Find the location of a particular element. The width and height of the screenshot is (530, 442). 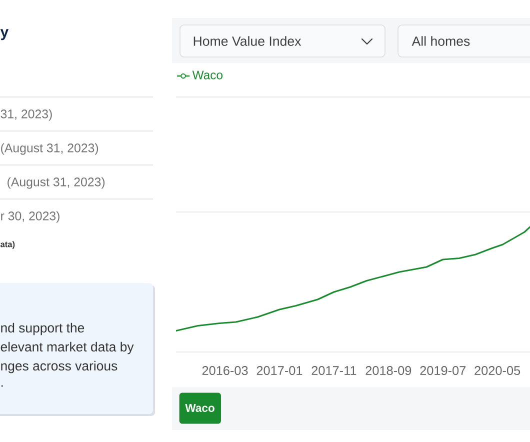

text: All homes is located at coordinates (441, 41).